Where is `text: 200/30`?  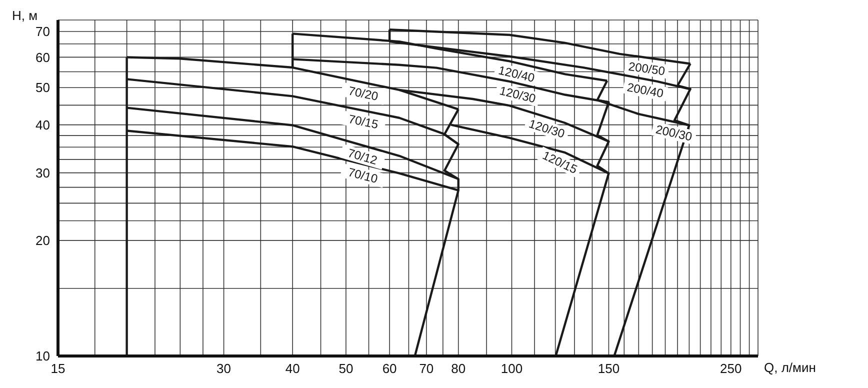 text: 200/30 is located at coordinates (674, 133).